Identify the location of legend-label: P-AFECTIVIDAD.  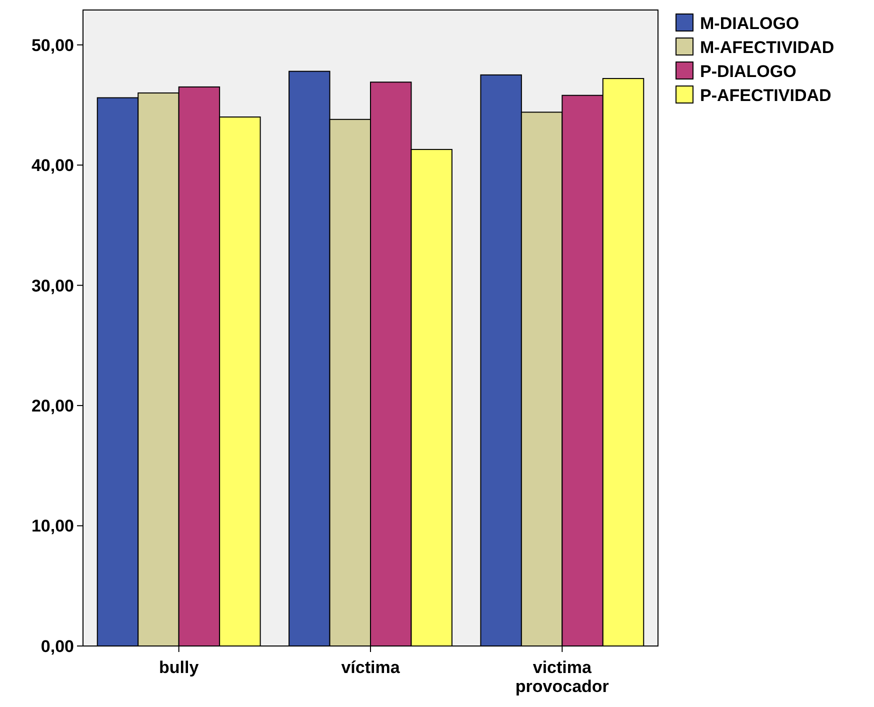
(766, 95).